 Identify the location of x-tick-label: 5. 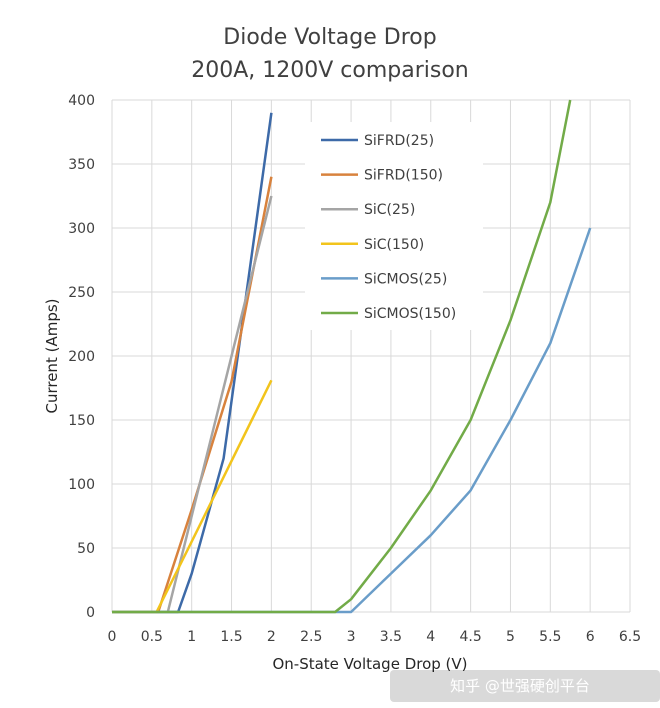
(510, 637).